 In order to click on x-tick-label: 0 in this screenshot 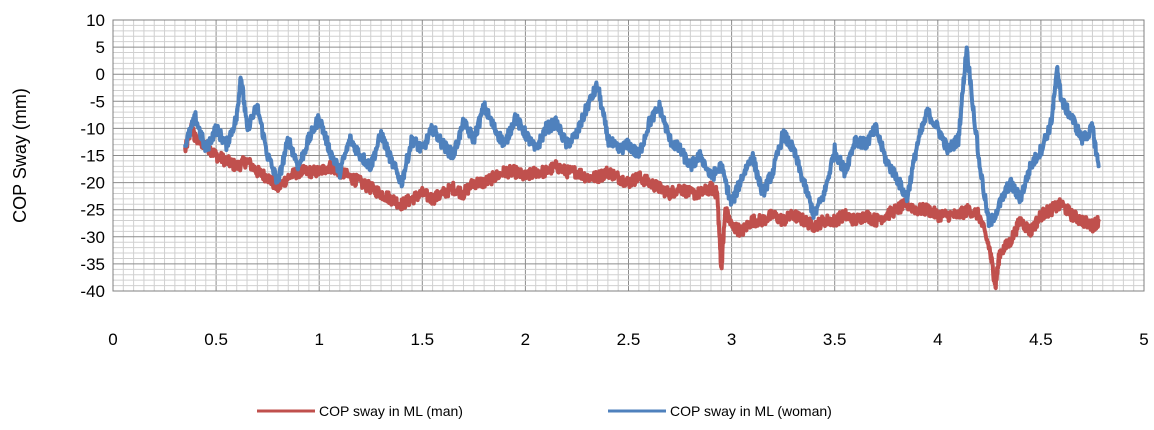, I will do `click(112, 339)`.